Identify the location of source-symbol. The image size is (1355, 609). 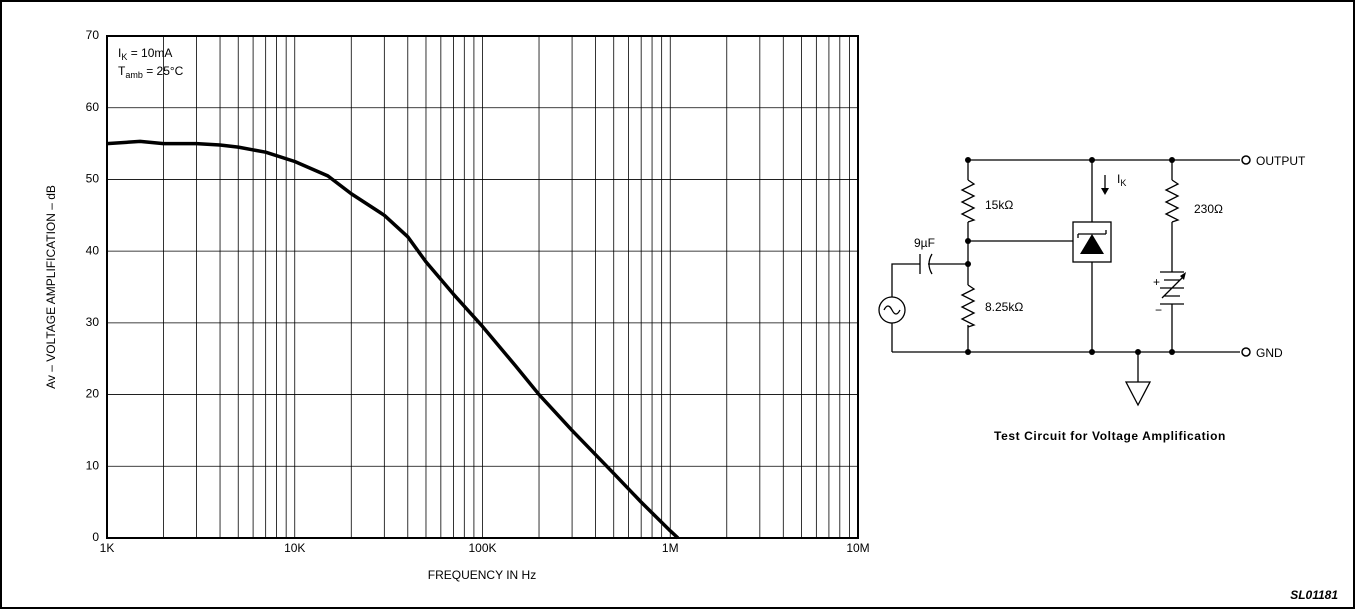
(892, 310).